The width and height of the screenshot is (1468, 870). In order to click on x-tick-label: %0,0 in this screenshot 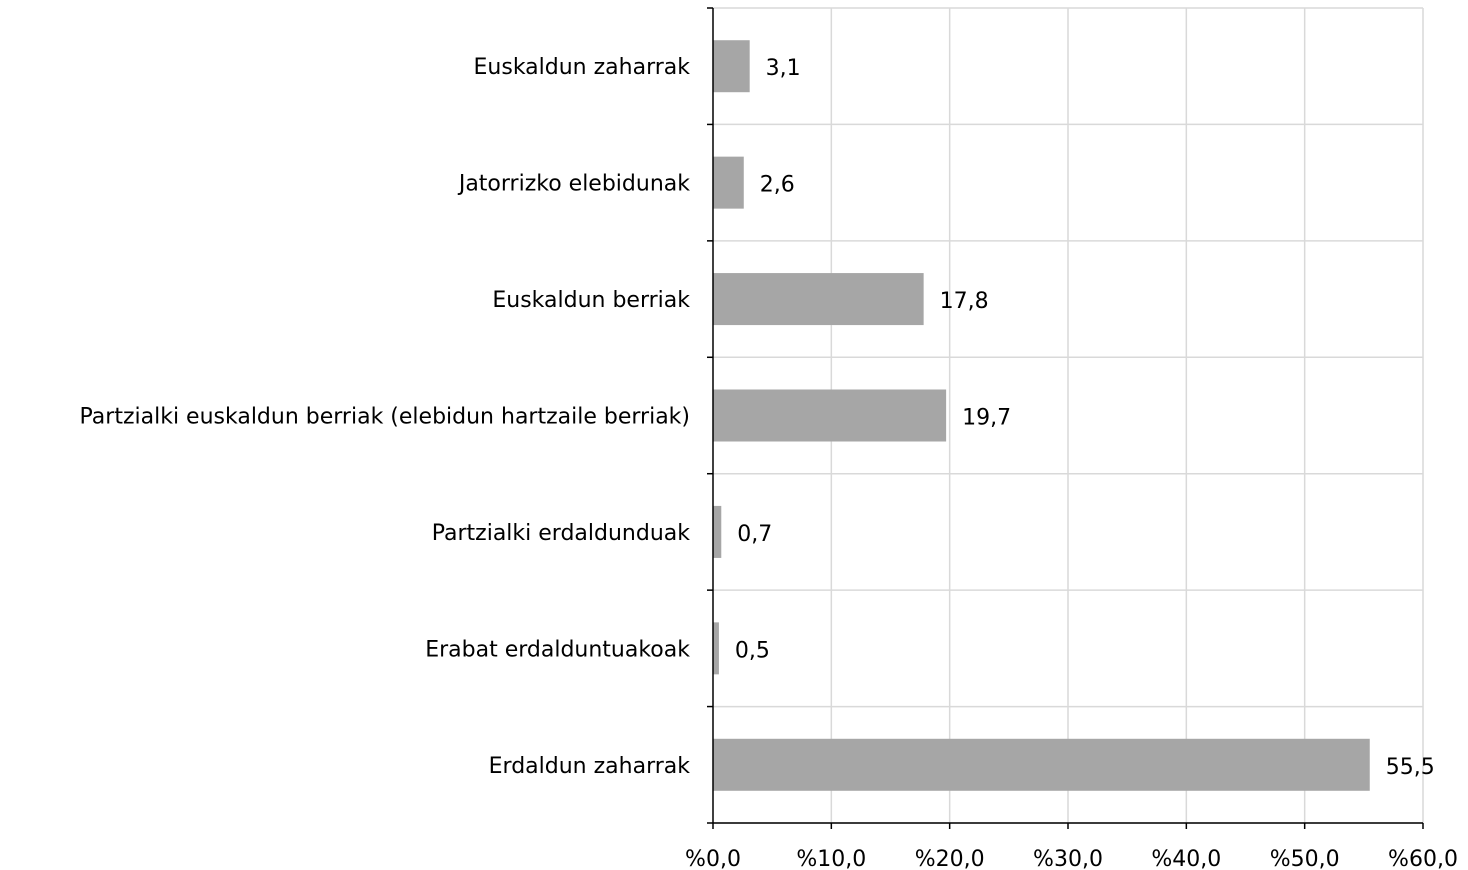, I will do `click(713, 858)`.